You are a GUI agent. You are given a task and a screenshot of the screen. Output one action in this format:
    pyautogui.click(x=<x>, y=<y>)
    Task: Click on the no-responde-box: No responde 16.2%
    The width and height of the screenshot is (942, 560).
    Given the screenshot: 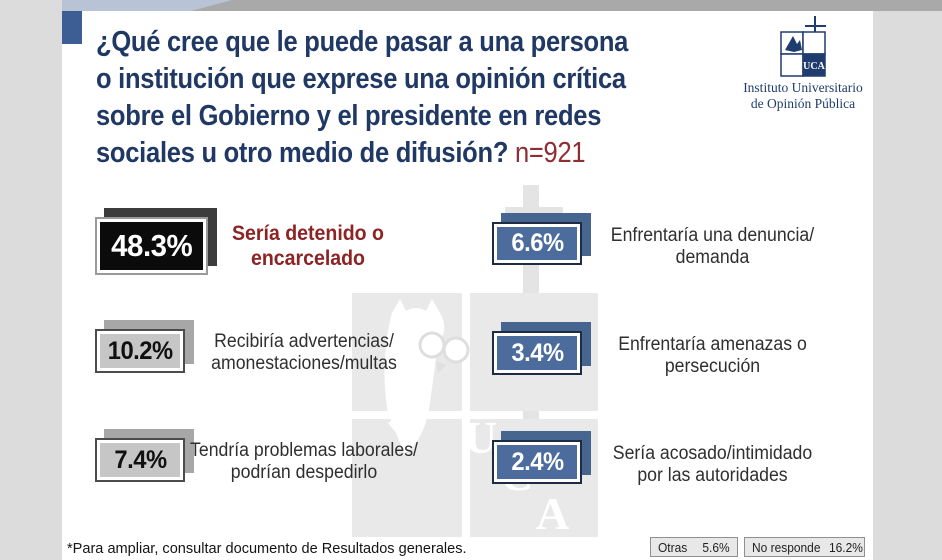 What is the action you would take?
    pyautogui.click(x=804, y=547)
    